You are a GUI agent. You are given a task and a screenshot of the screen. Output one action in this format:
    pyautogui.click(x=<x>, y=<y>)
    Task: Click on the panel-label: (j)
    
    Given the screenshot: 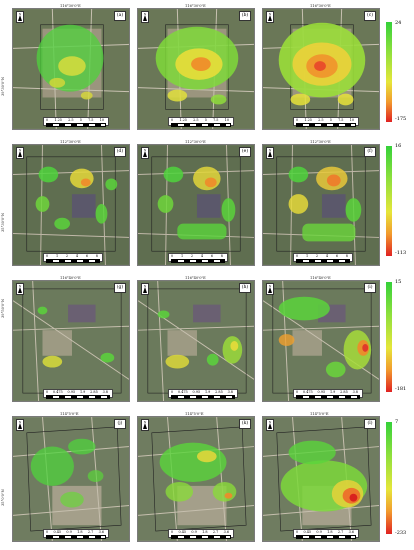 What is the action you would take?
    pyautogui.click(x=120, y=424)
    